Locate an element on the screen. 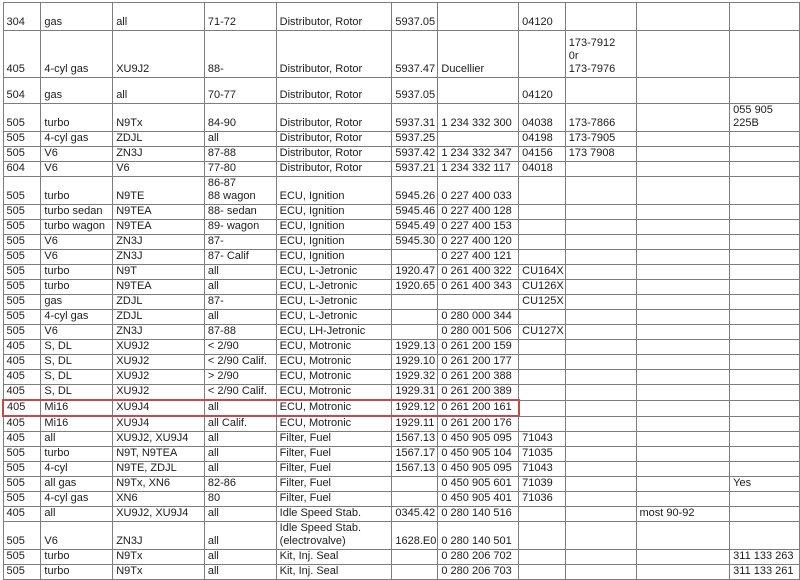 This screenshot has height=580, width=800. table-cell: 77-80 is located at coordinates (240, 169).